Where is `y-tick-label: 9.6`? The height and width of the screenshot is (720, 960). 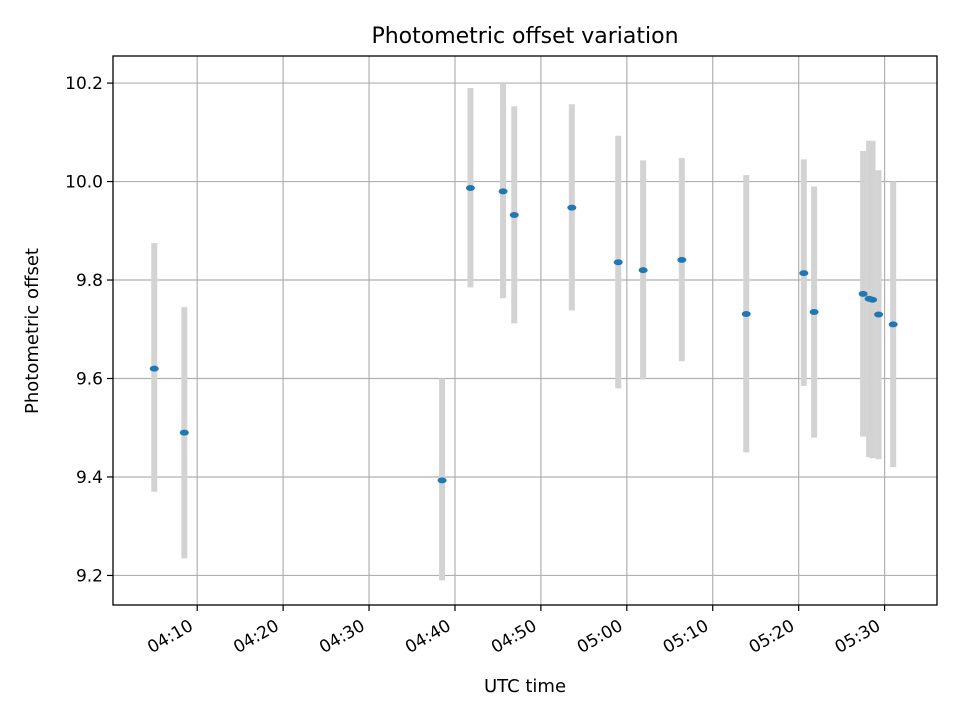
y-tick-label: 9.6 is located at coordinates (89, 380).